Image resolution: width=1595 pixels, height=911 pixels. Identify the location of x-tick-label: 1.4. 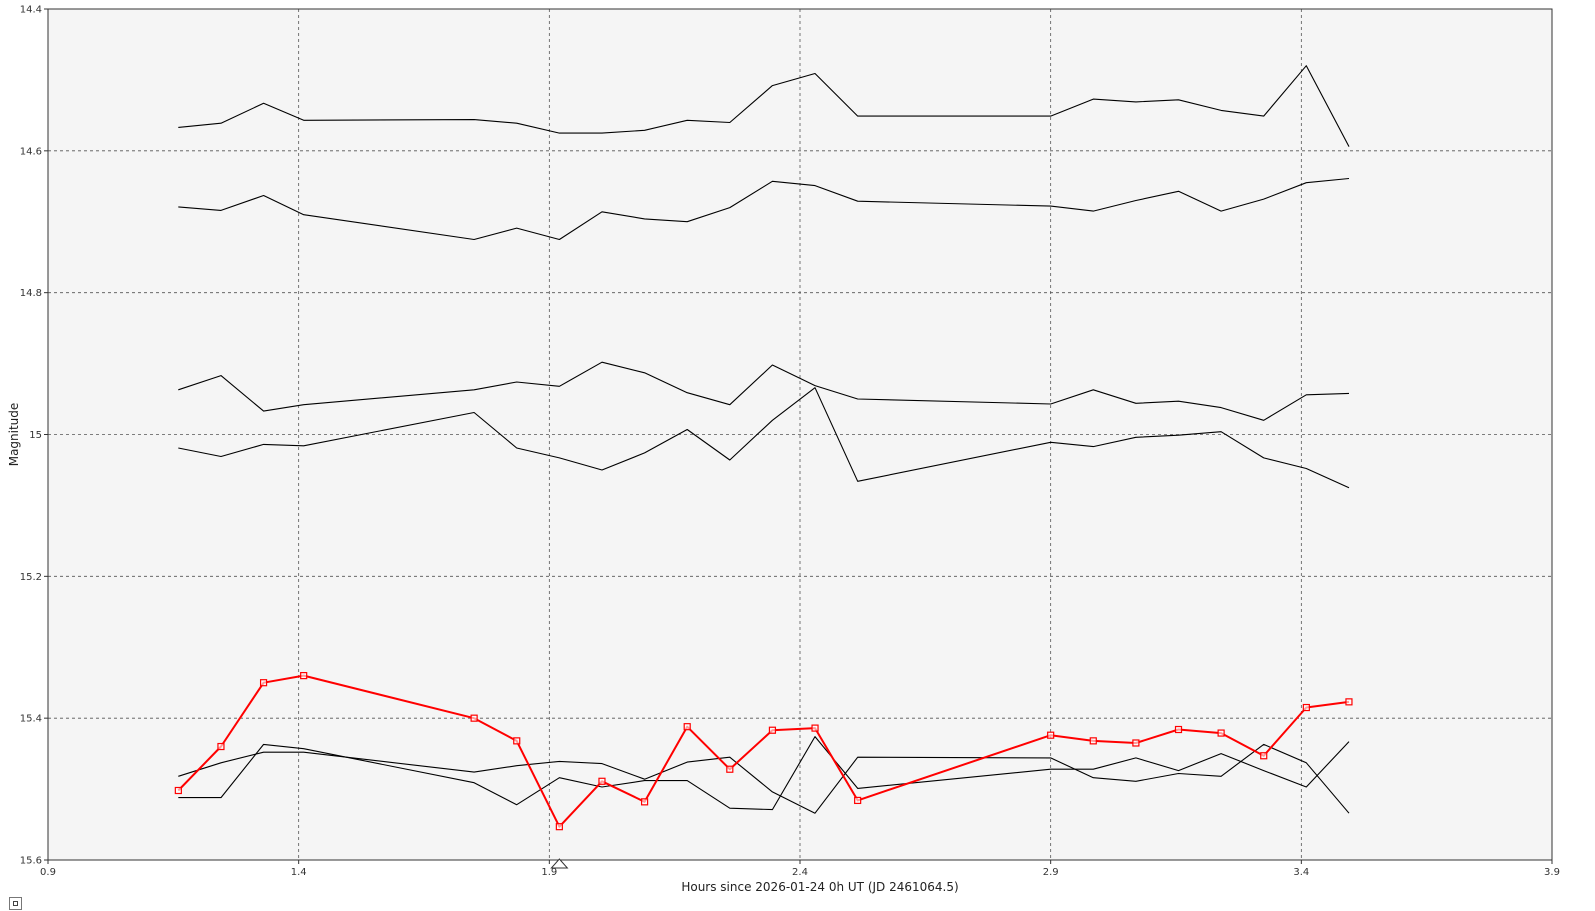
(299, 872).